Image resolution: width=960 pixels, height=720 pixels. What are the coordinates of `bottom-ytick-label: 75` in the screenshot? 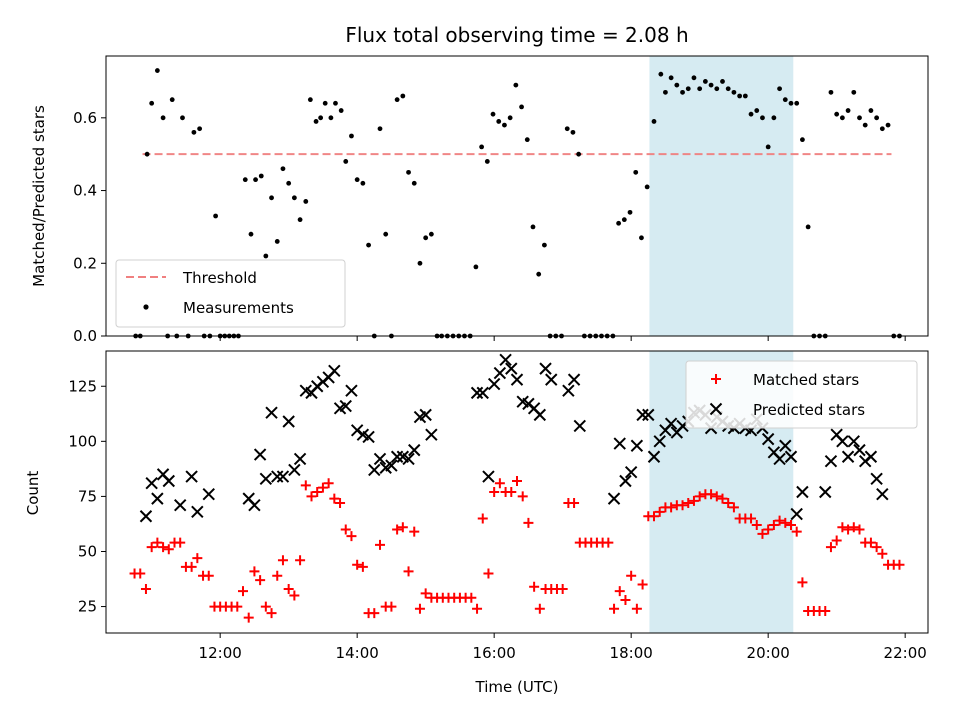 It's located at (87, 496).